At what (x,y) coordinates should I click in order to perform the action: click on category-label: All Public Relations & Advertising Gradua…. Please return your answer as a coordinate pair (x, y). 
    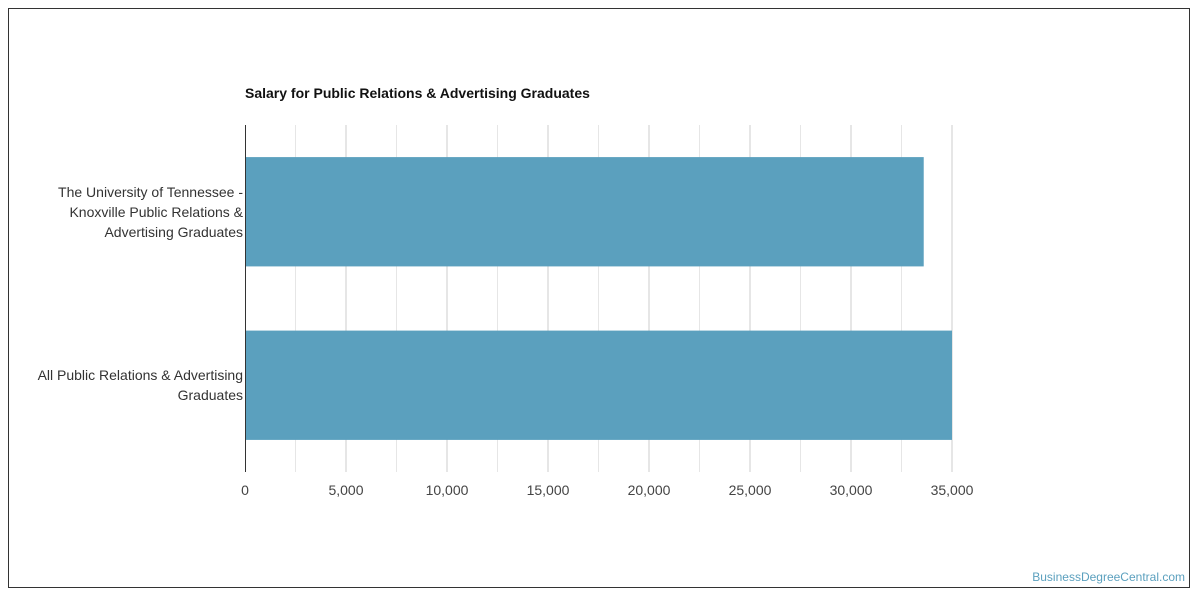
    Looking at the image, I should click on (125, 385).